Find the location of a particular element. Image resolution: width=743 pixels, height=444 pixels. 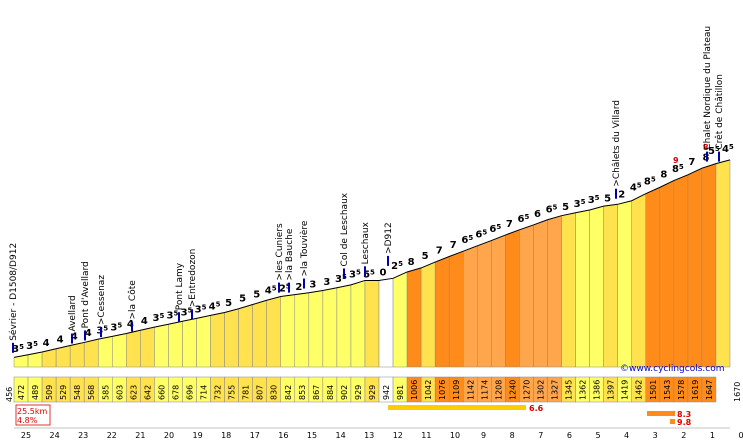

landmark-8: >la Bauche is located at coordinates (290, 254).